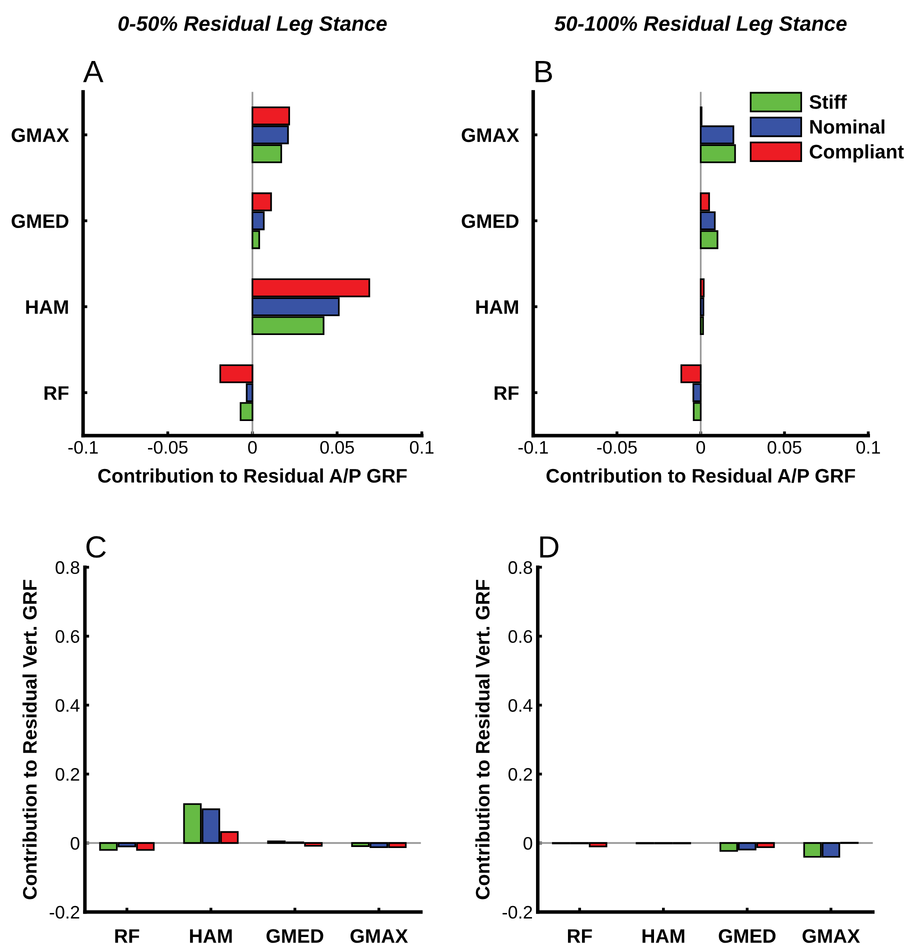 The height and width of the screenshot is (947, 913). Describe the element at coordinates (544, 71) in the screenshot. I see `text: B` at that location.